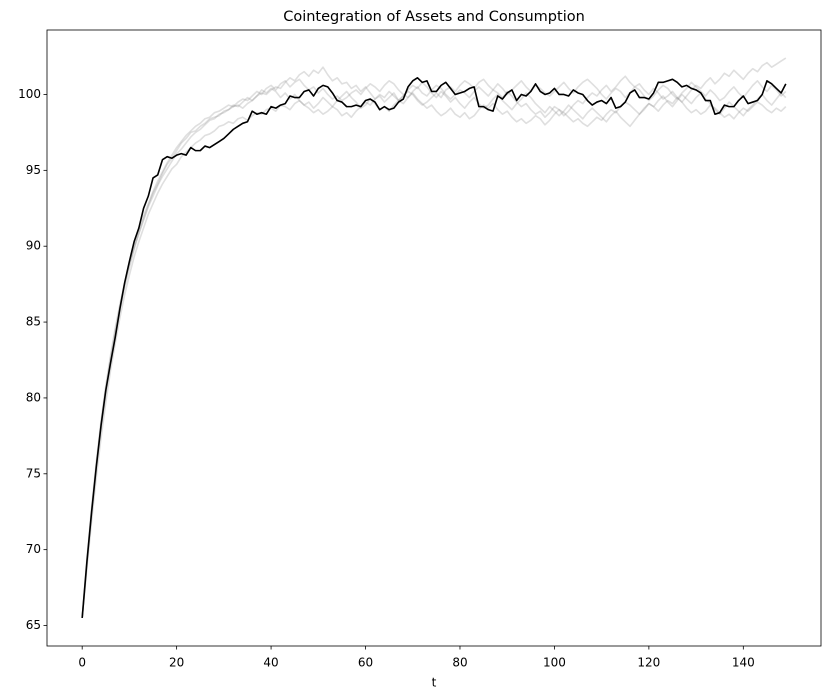 The height and width of the screenshot is (699, 831). What do you see at coordinates (743, 663) in the screenshot?
I see `x-tick-label: 140` at bounding box center [743, 663].